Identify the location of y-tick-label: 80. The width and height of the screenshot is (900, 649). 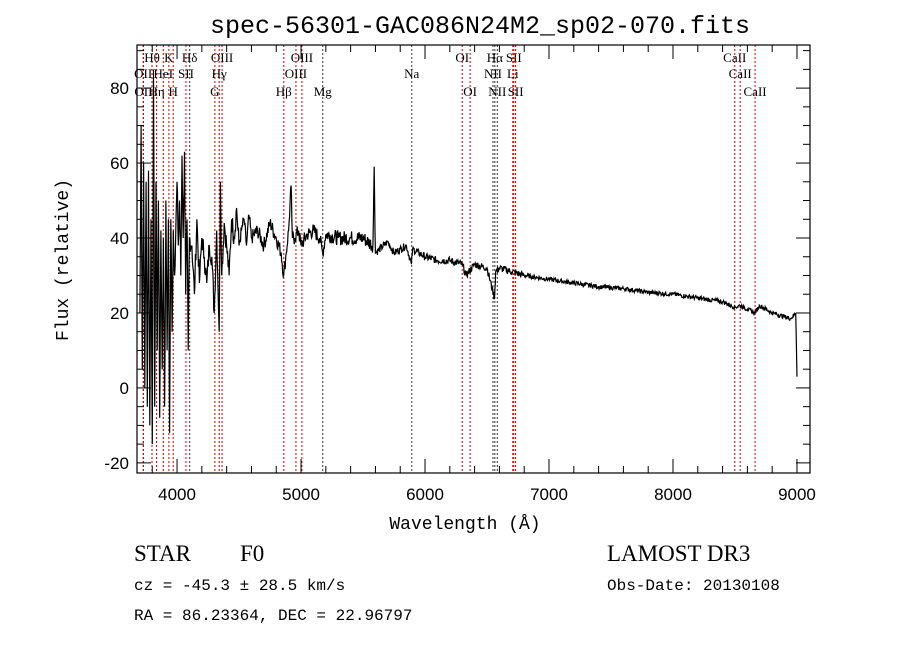
(119, 88).